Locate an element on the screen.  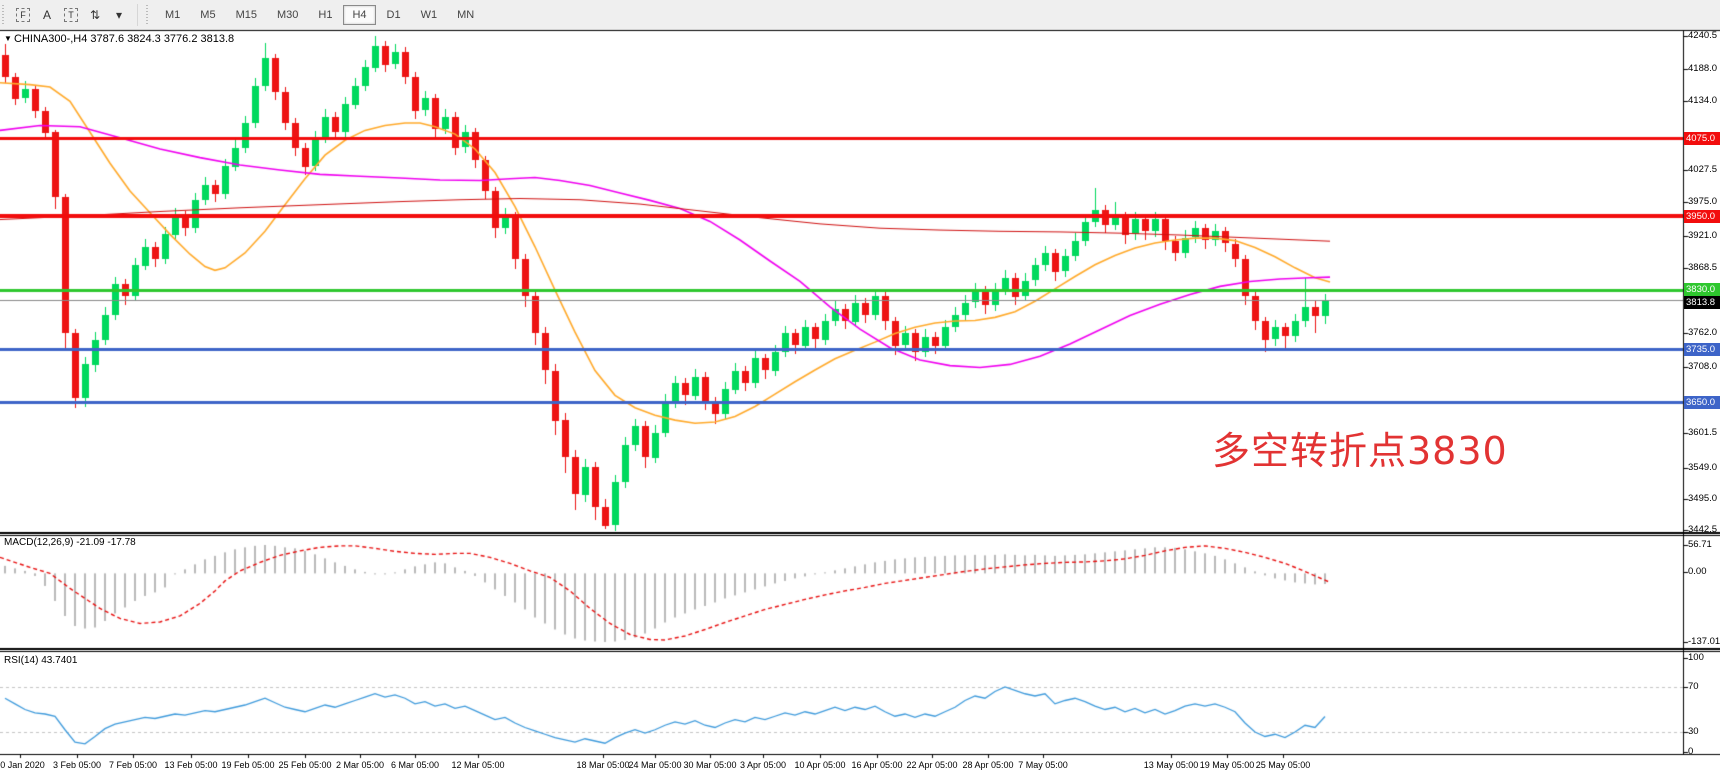
arrow-tools-caret-icon: ▾ is located at coordinates (119, 14).